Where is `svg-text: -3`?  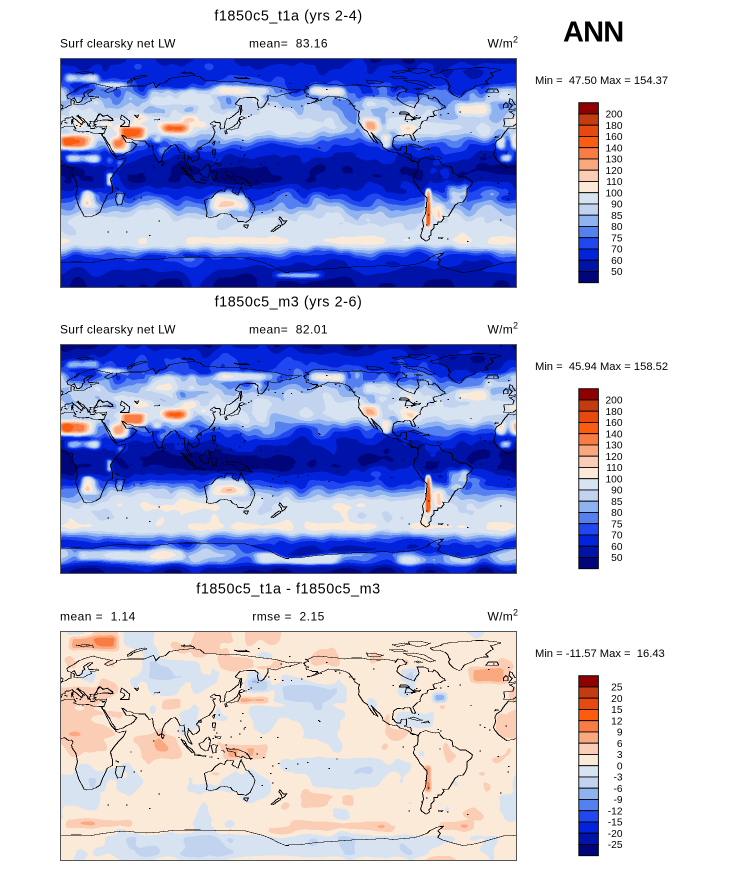 svg-text: -3 is located at coordinates (617, 778).